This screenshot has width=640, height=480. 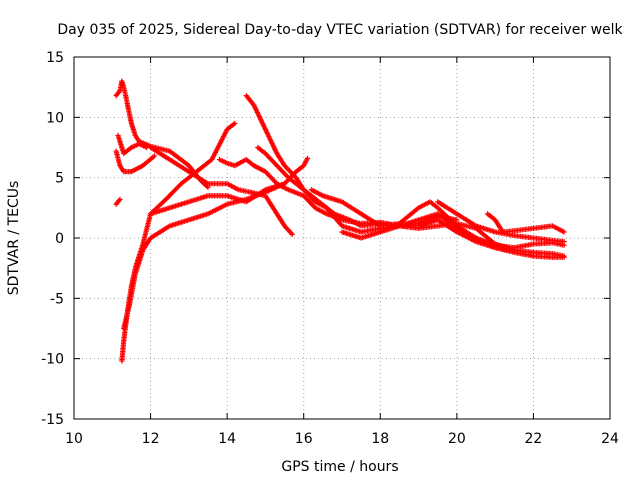 I want to click on y-tick-label: 10, so click(x=55, y=118).